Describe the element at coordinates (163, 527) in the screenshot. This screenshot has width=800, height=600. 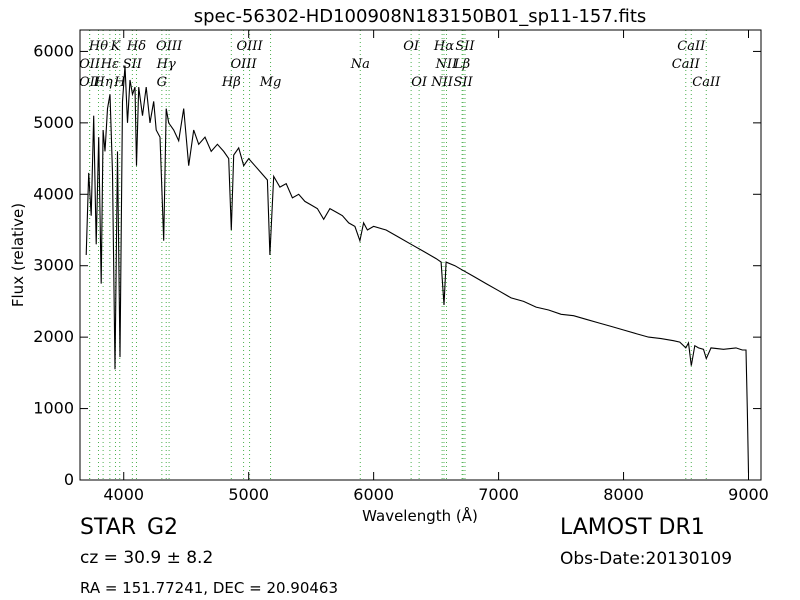
I see `object-subclass: G2` at that location.